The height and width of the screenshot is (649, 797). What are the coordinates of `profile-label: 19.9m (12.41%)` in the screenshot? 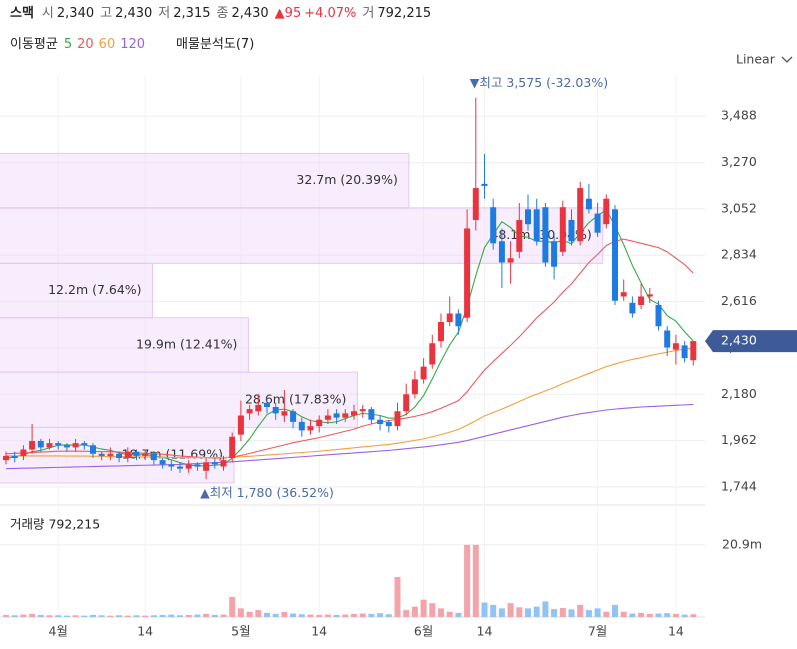 It's located at (186, 343).